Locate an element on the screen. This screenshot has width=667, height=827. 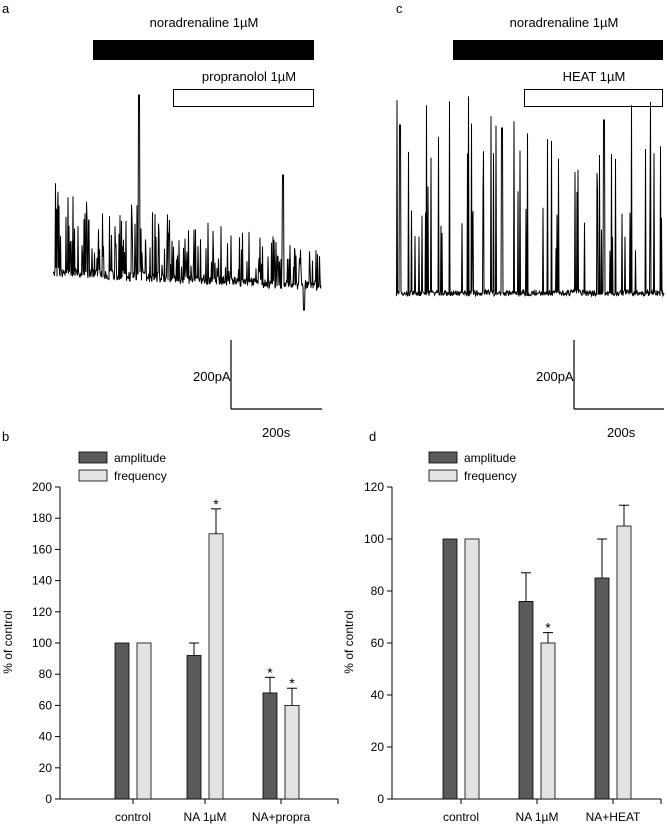
category-label: NA+HEAT is located at coordinates (613, 817).